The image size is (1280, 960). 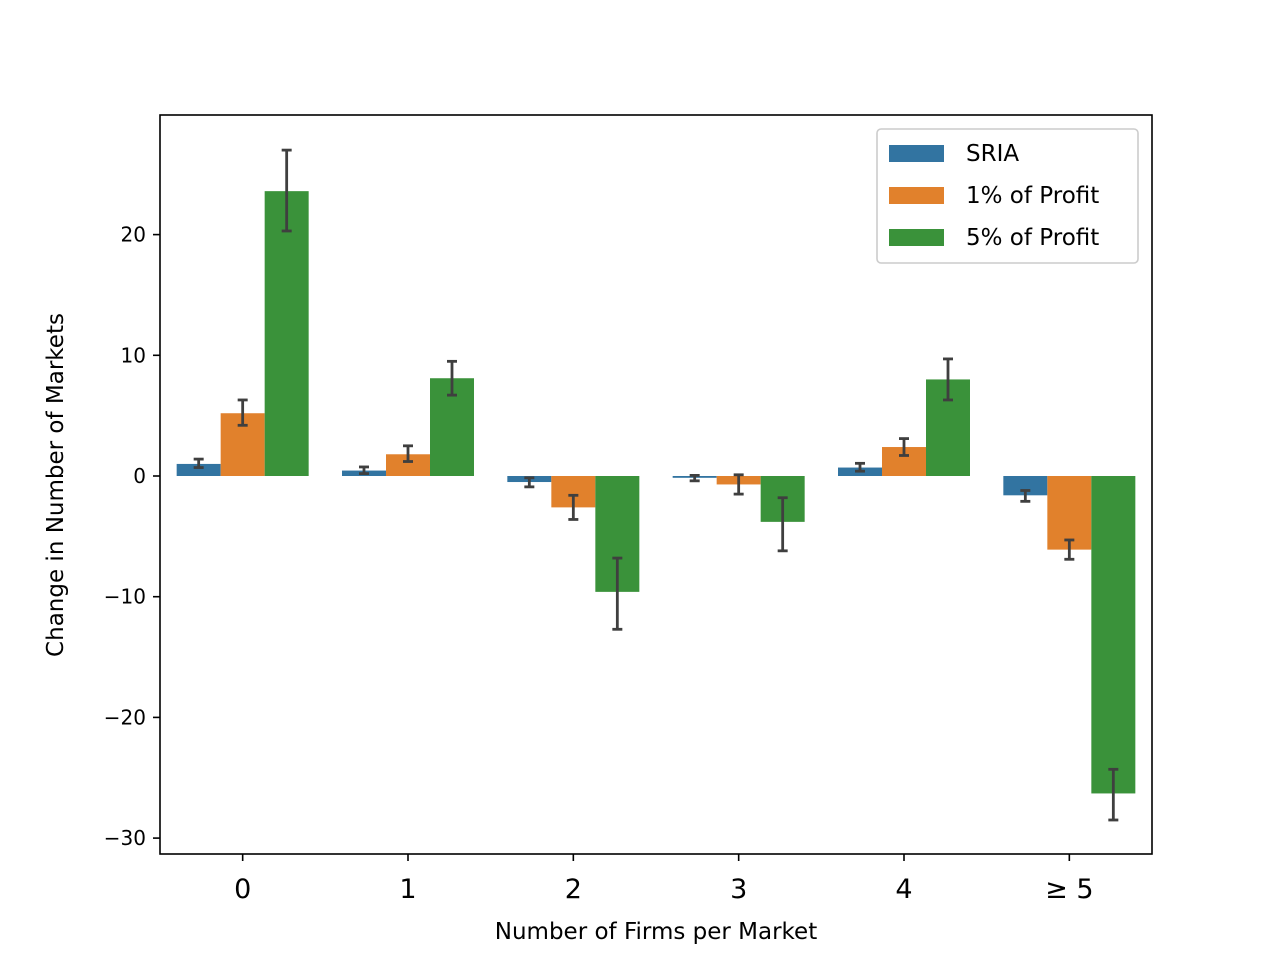 I want to click on y-tick-label-5: −30, so click(x=125, y=838).